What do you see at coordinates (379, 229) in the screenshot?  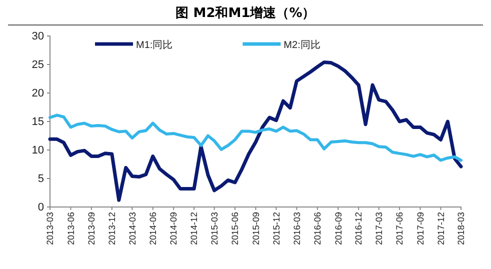 I see `x-tick-label: 2017-03` at bounding box center [379, 229].